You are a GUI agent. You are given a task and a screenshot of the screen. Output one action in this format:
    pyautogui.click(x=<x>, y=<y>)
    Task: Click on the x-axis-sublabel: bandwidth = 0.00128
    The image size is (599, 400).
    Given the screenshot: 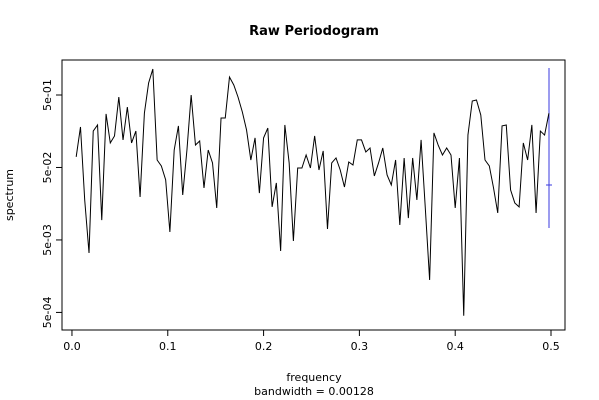 What is the action you would take?
    pyautogui.click(x=314, y=391)
    